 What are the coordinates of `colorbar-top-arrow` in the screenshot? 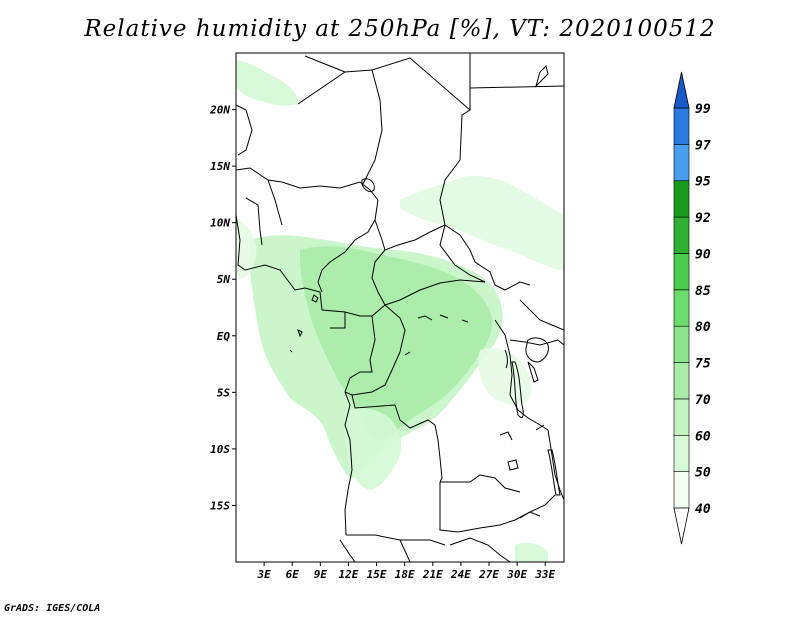 It's located at (681, 90).